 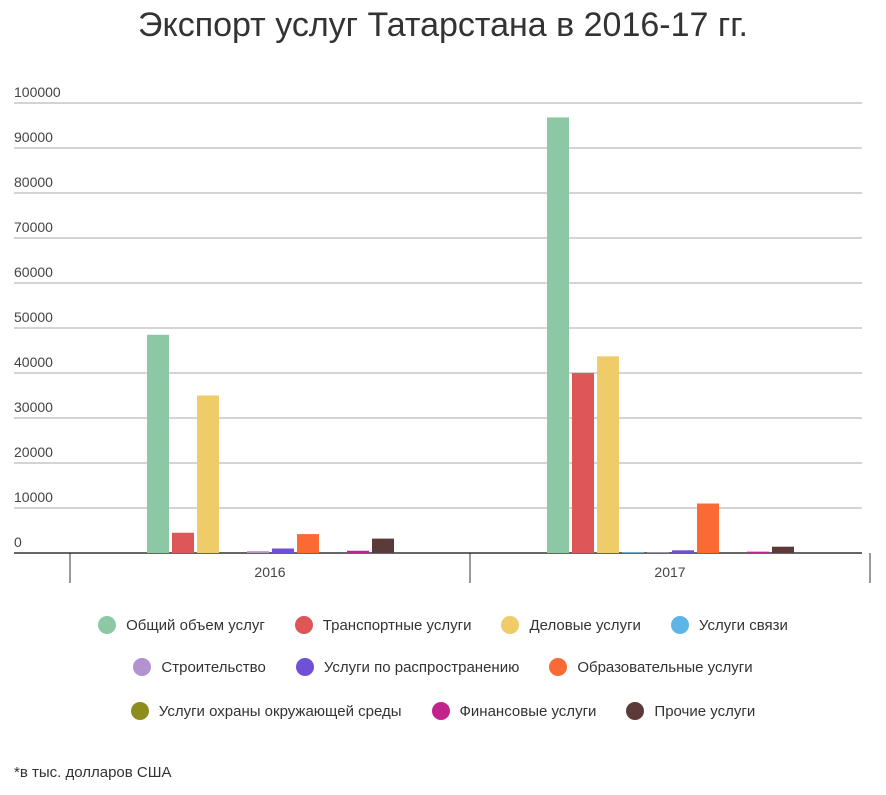 What do you see at coordinates (421, 667) in the screenshot?
I see `legend-label: Услуги по распространению` at bounding box center [421, 667].